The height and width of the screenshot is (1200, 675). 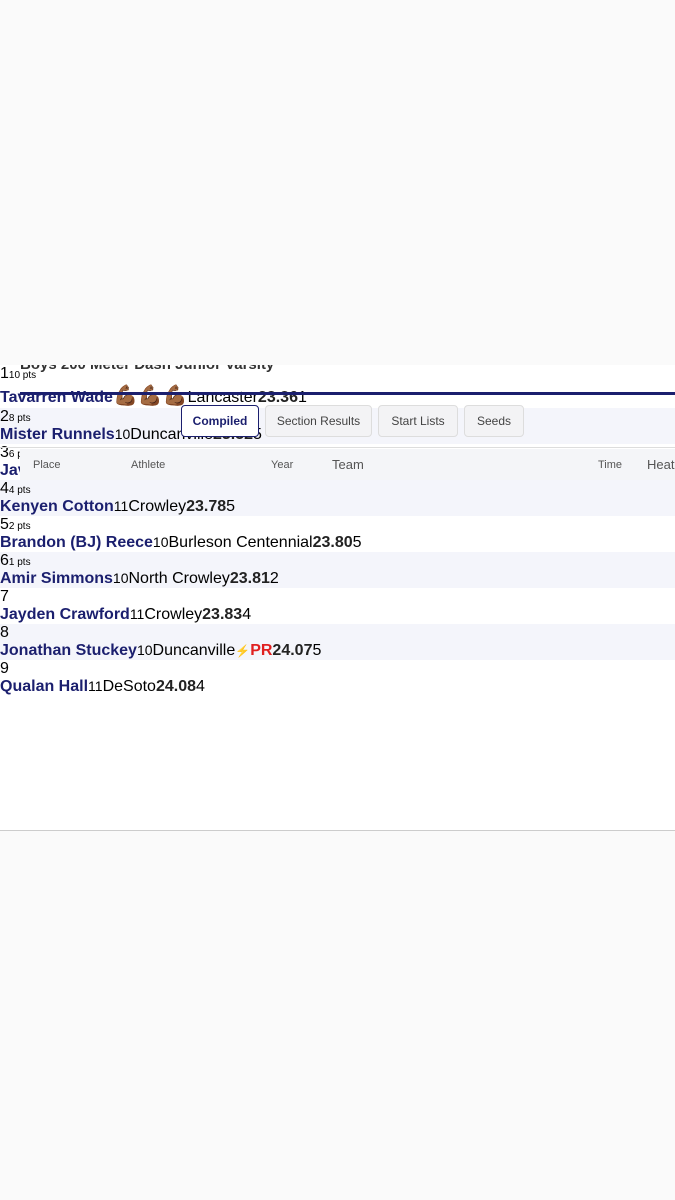 What do you see at coordinates (19, 418) in the screenshot?
I see `points: 8 pts` at bounding box center [19, 418].